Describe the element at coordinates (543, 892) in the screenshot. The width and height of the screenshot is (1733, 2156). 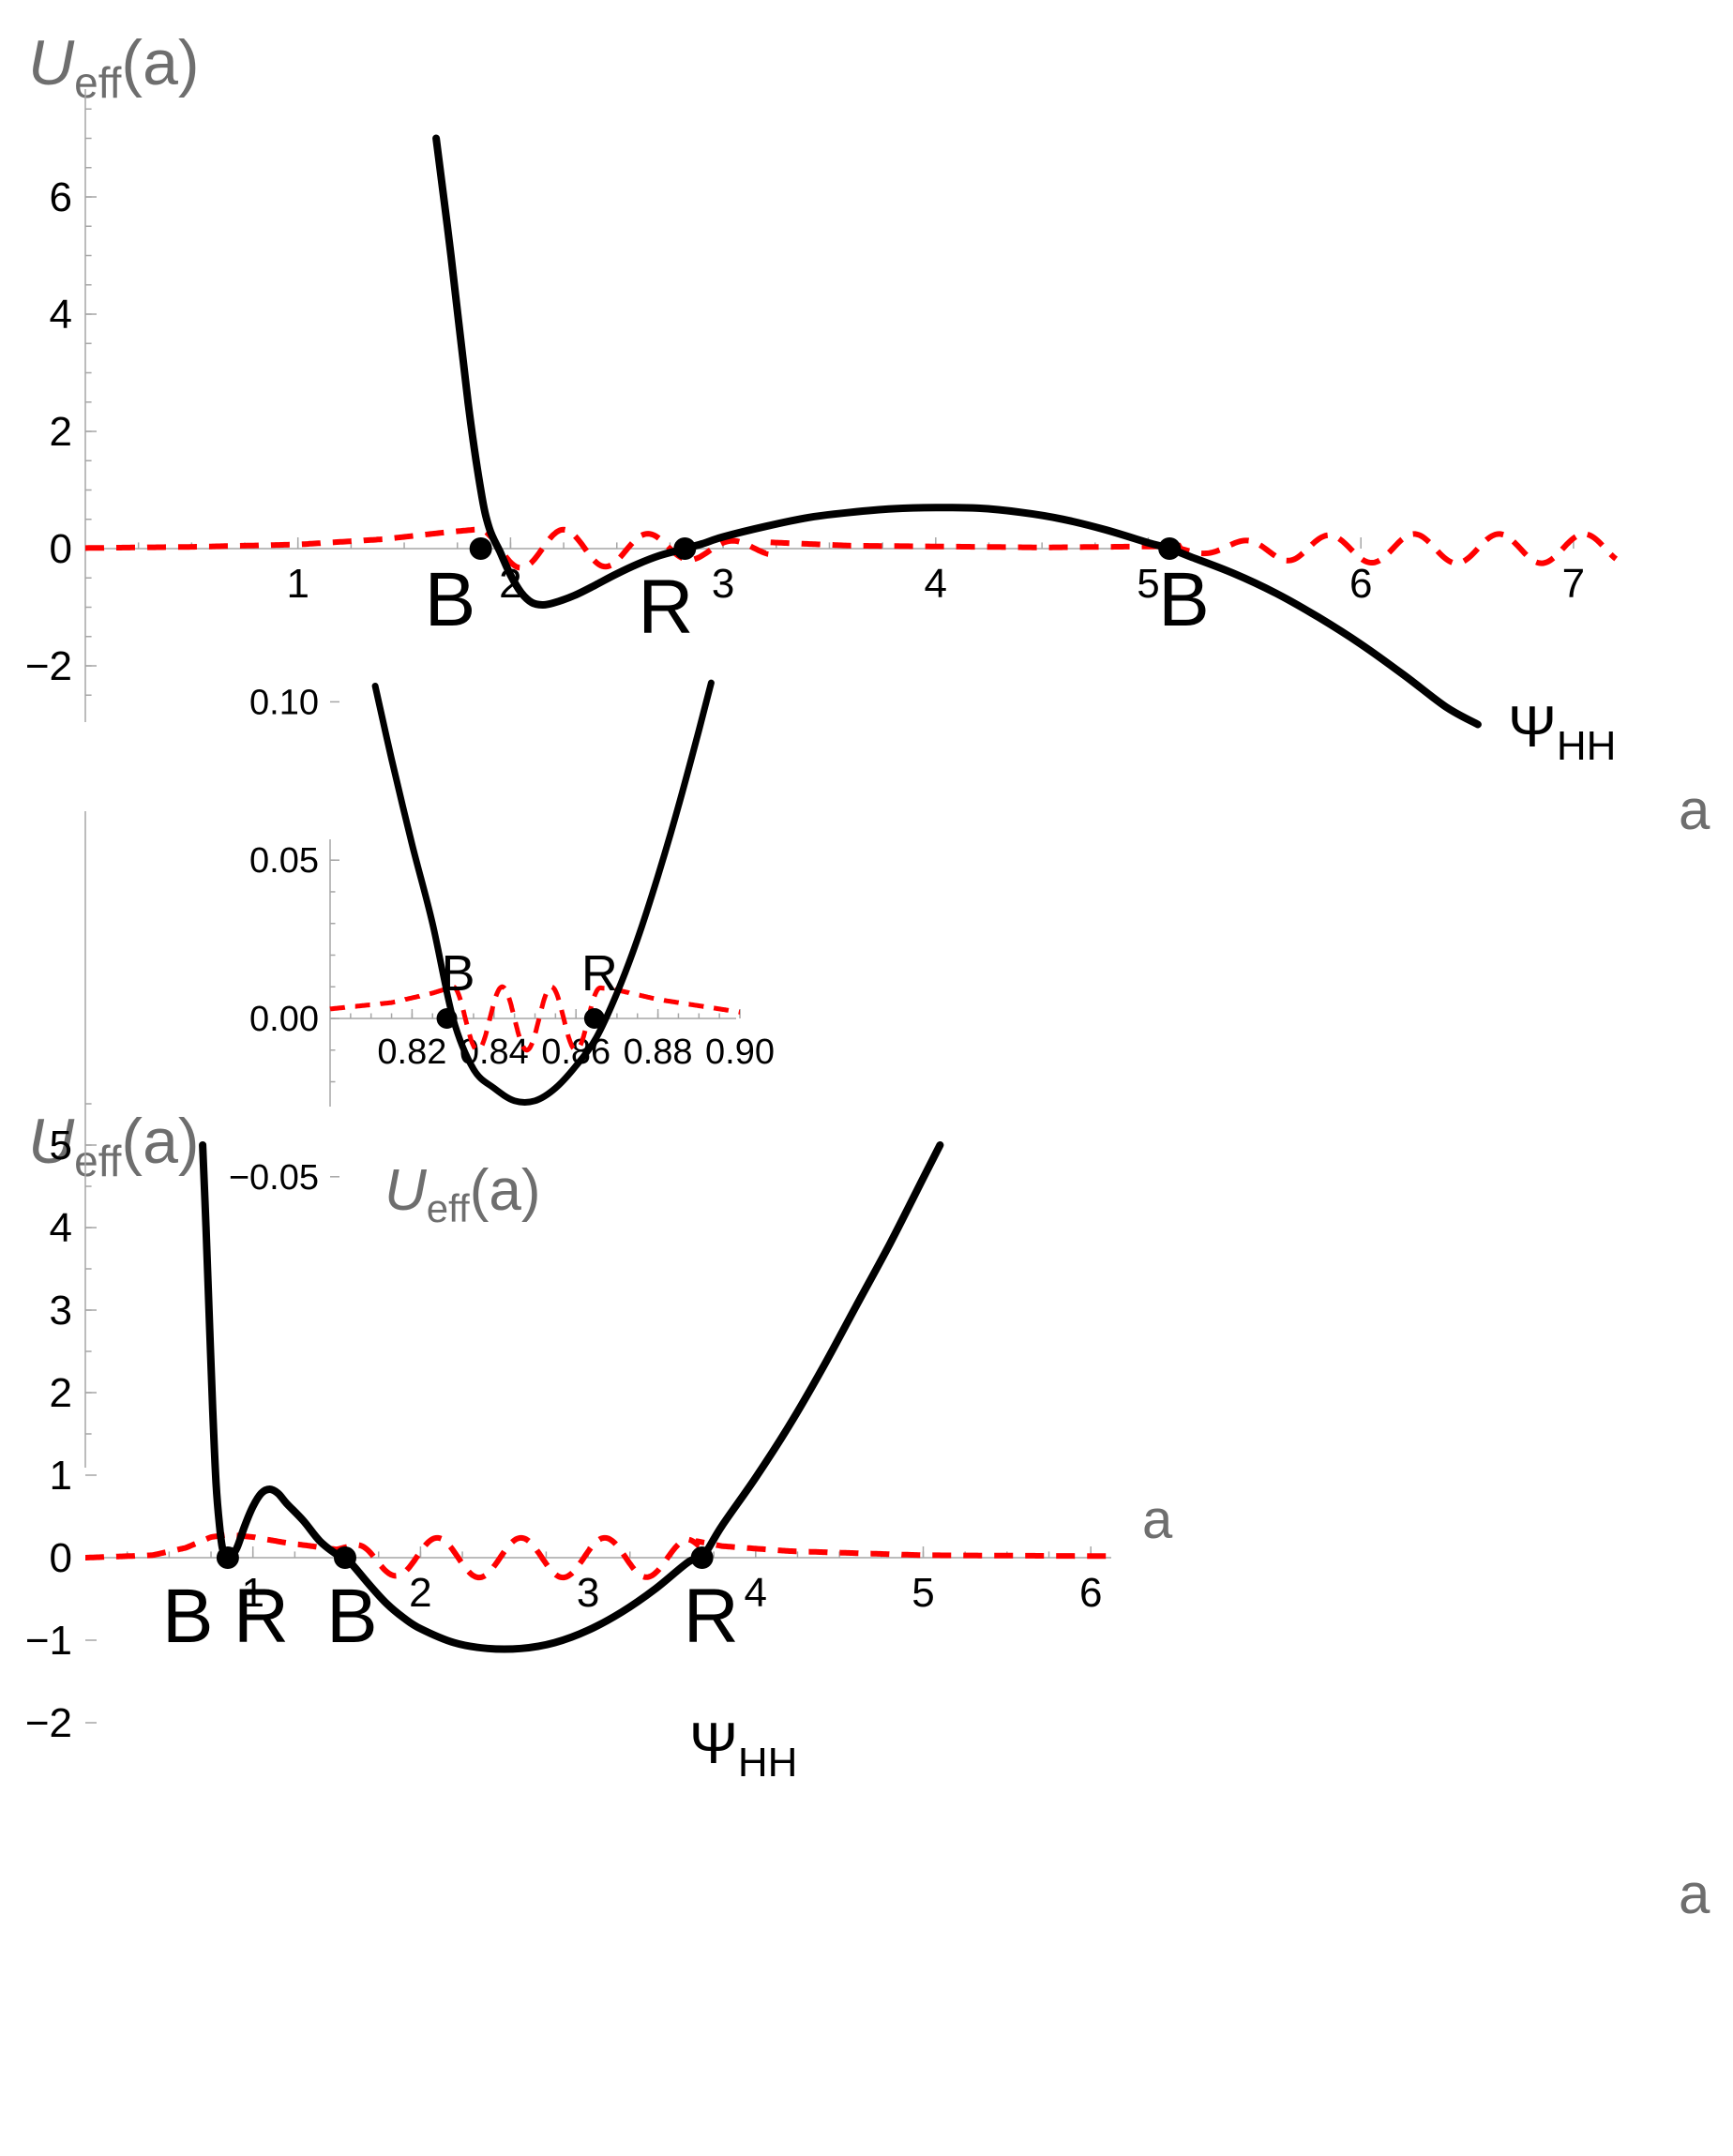
I see `inset-potential-curve` at that location.